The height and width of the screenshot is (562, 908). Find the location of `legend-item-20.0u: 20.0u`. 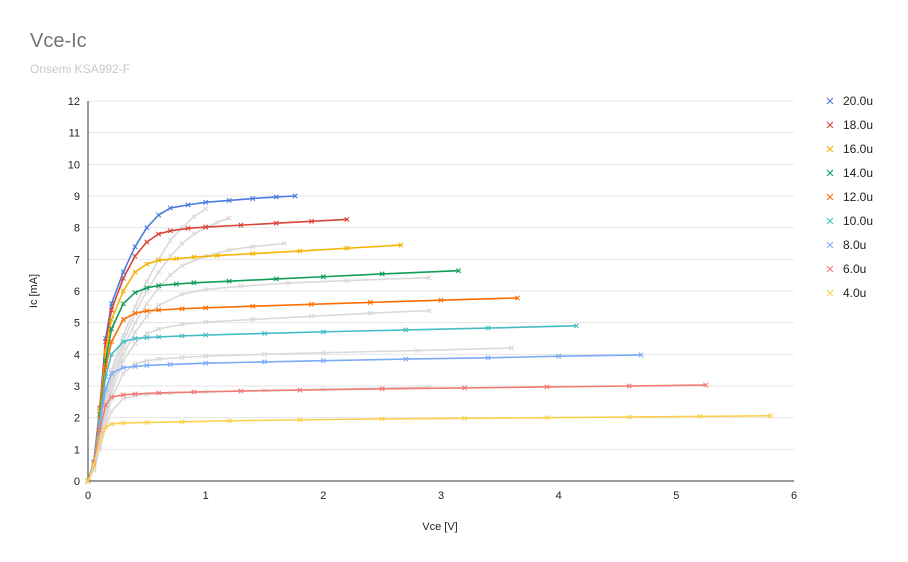

legend-item-20.0u: 20.0u is located at coordinates (849, 101).